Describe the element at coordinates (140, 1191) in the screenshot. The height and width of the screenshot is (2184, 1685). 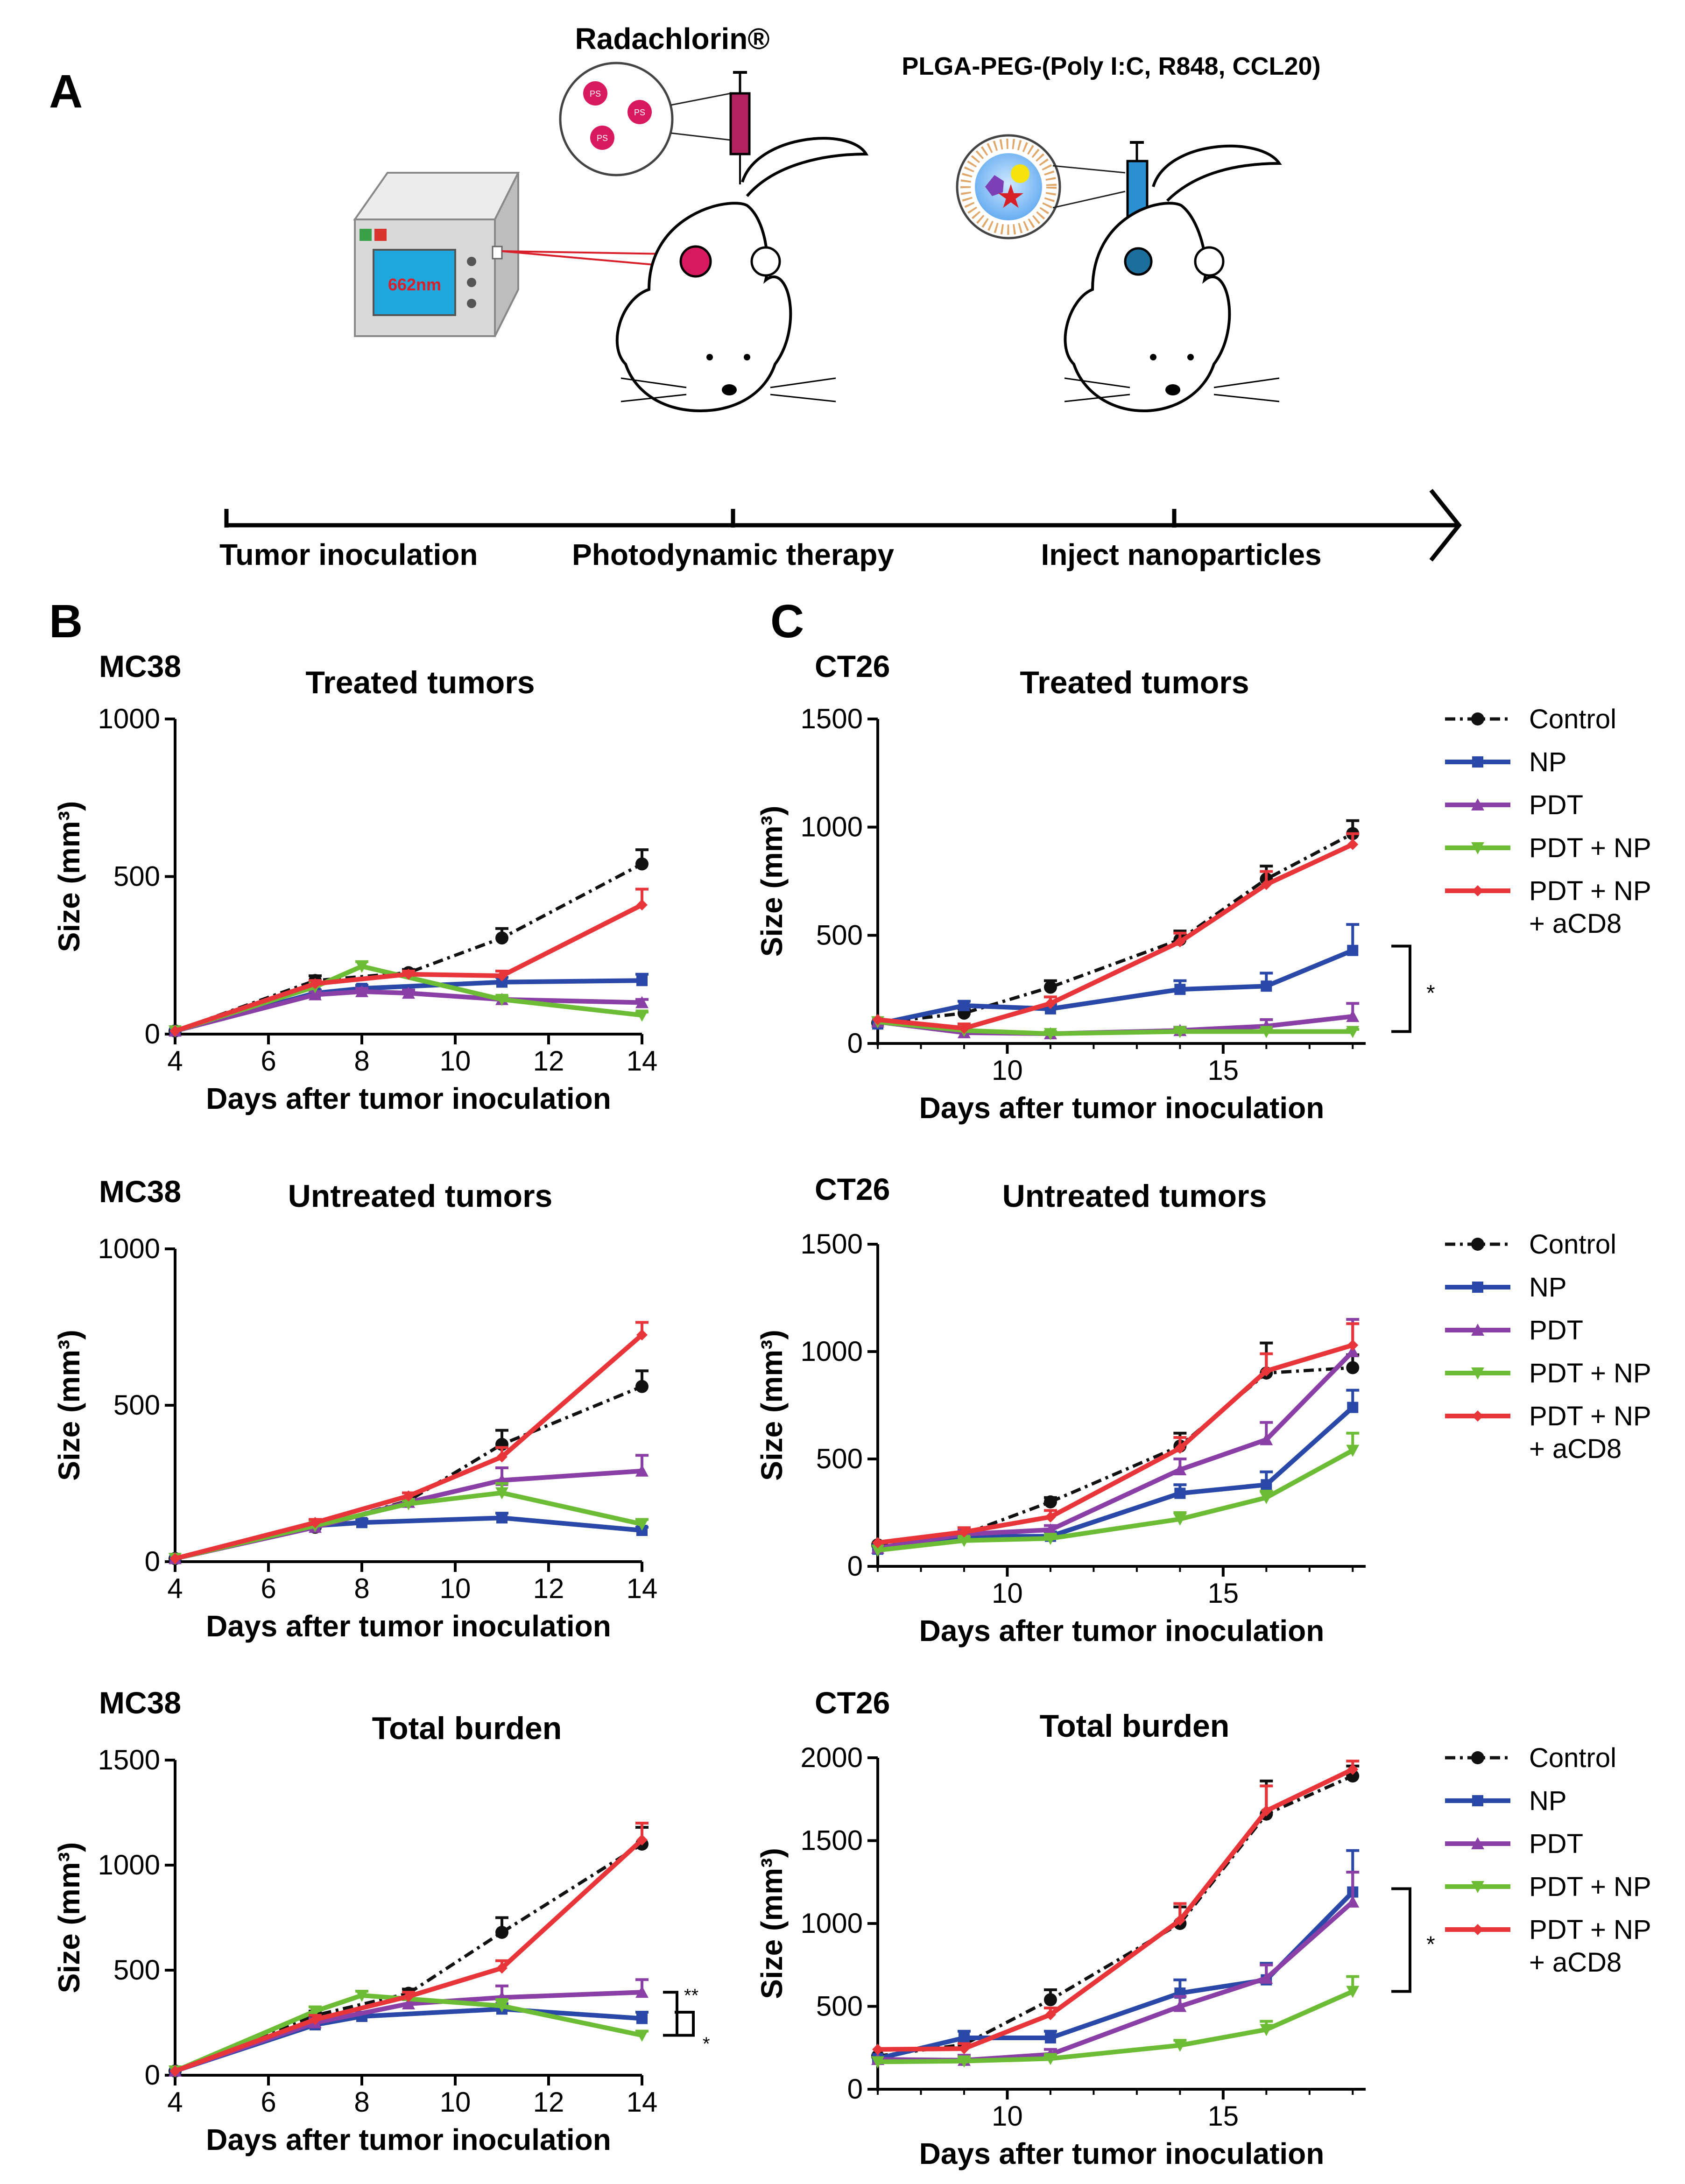
I see `chart-model-label: MC38` at that location.